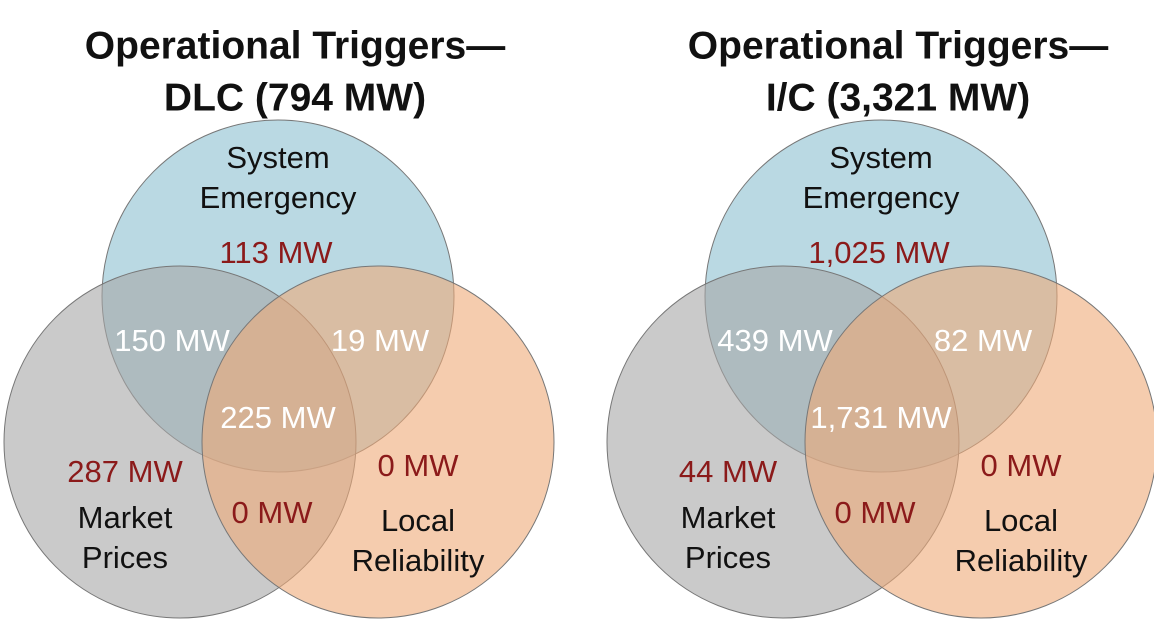  What do you see at coordinates (276, 252) in the screenshot?
I see `region-value: 113 MW` at bounding box center [276, 252].